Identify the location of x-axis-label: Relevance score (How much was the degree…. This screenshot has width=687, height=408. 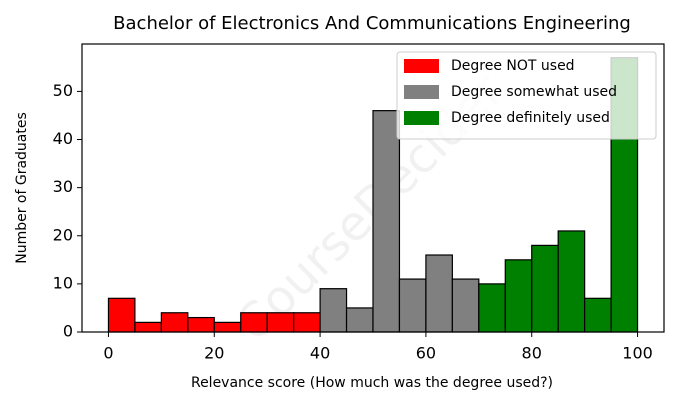
(372, 383).